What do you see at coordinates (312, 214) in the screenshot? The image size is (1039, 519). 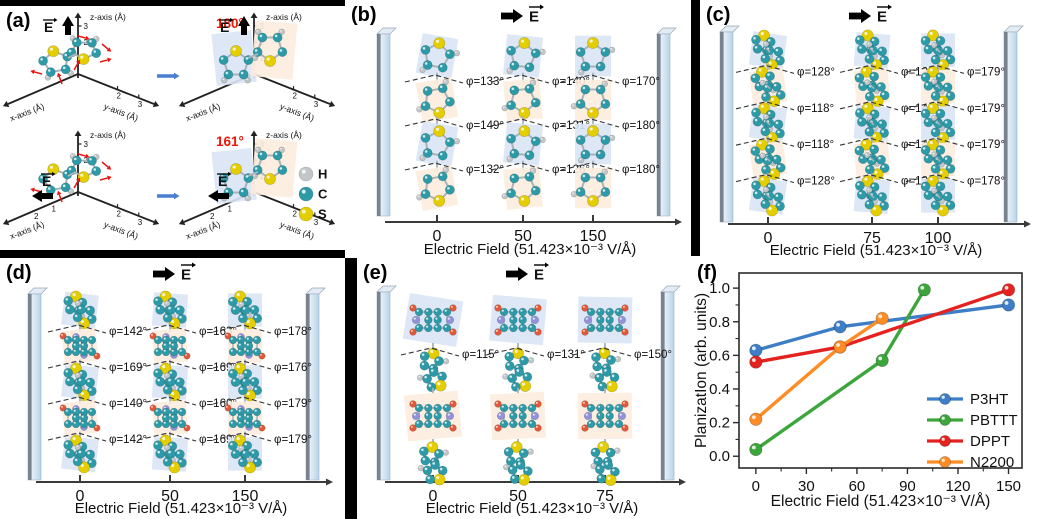 I see `atom-legend-item: S` at bounding box center [312, 214].